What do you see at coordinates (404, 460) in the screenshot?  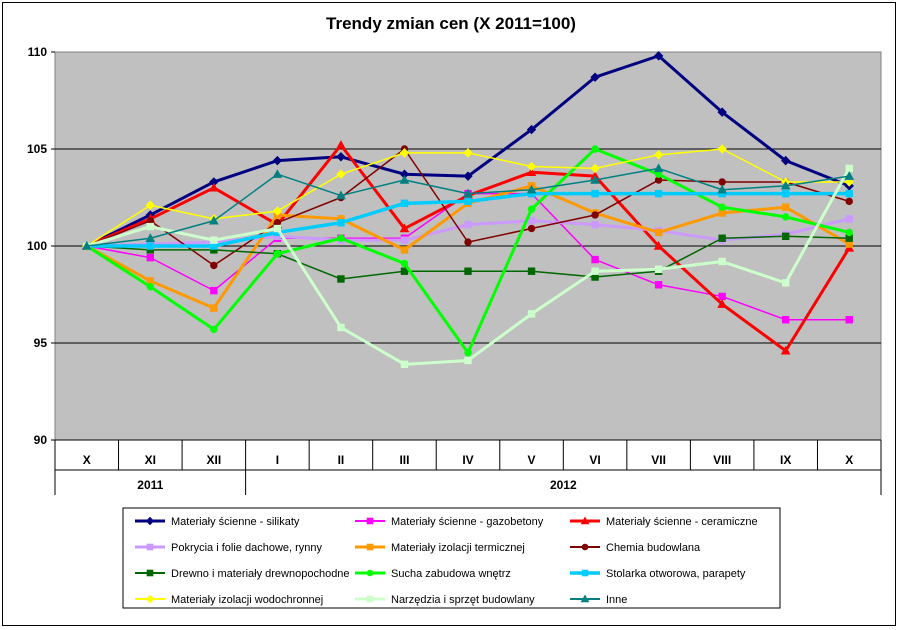 I see `x-tick-label: III` at bounding box center [404, 460].